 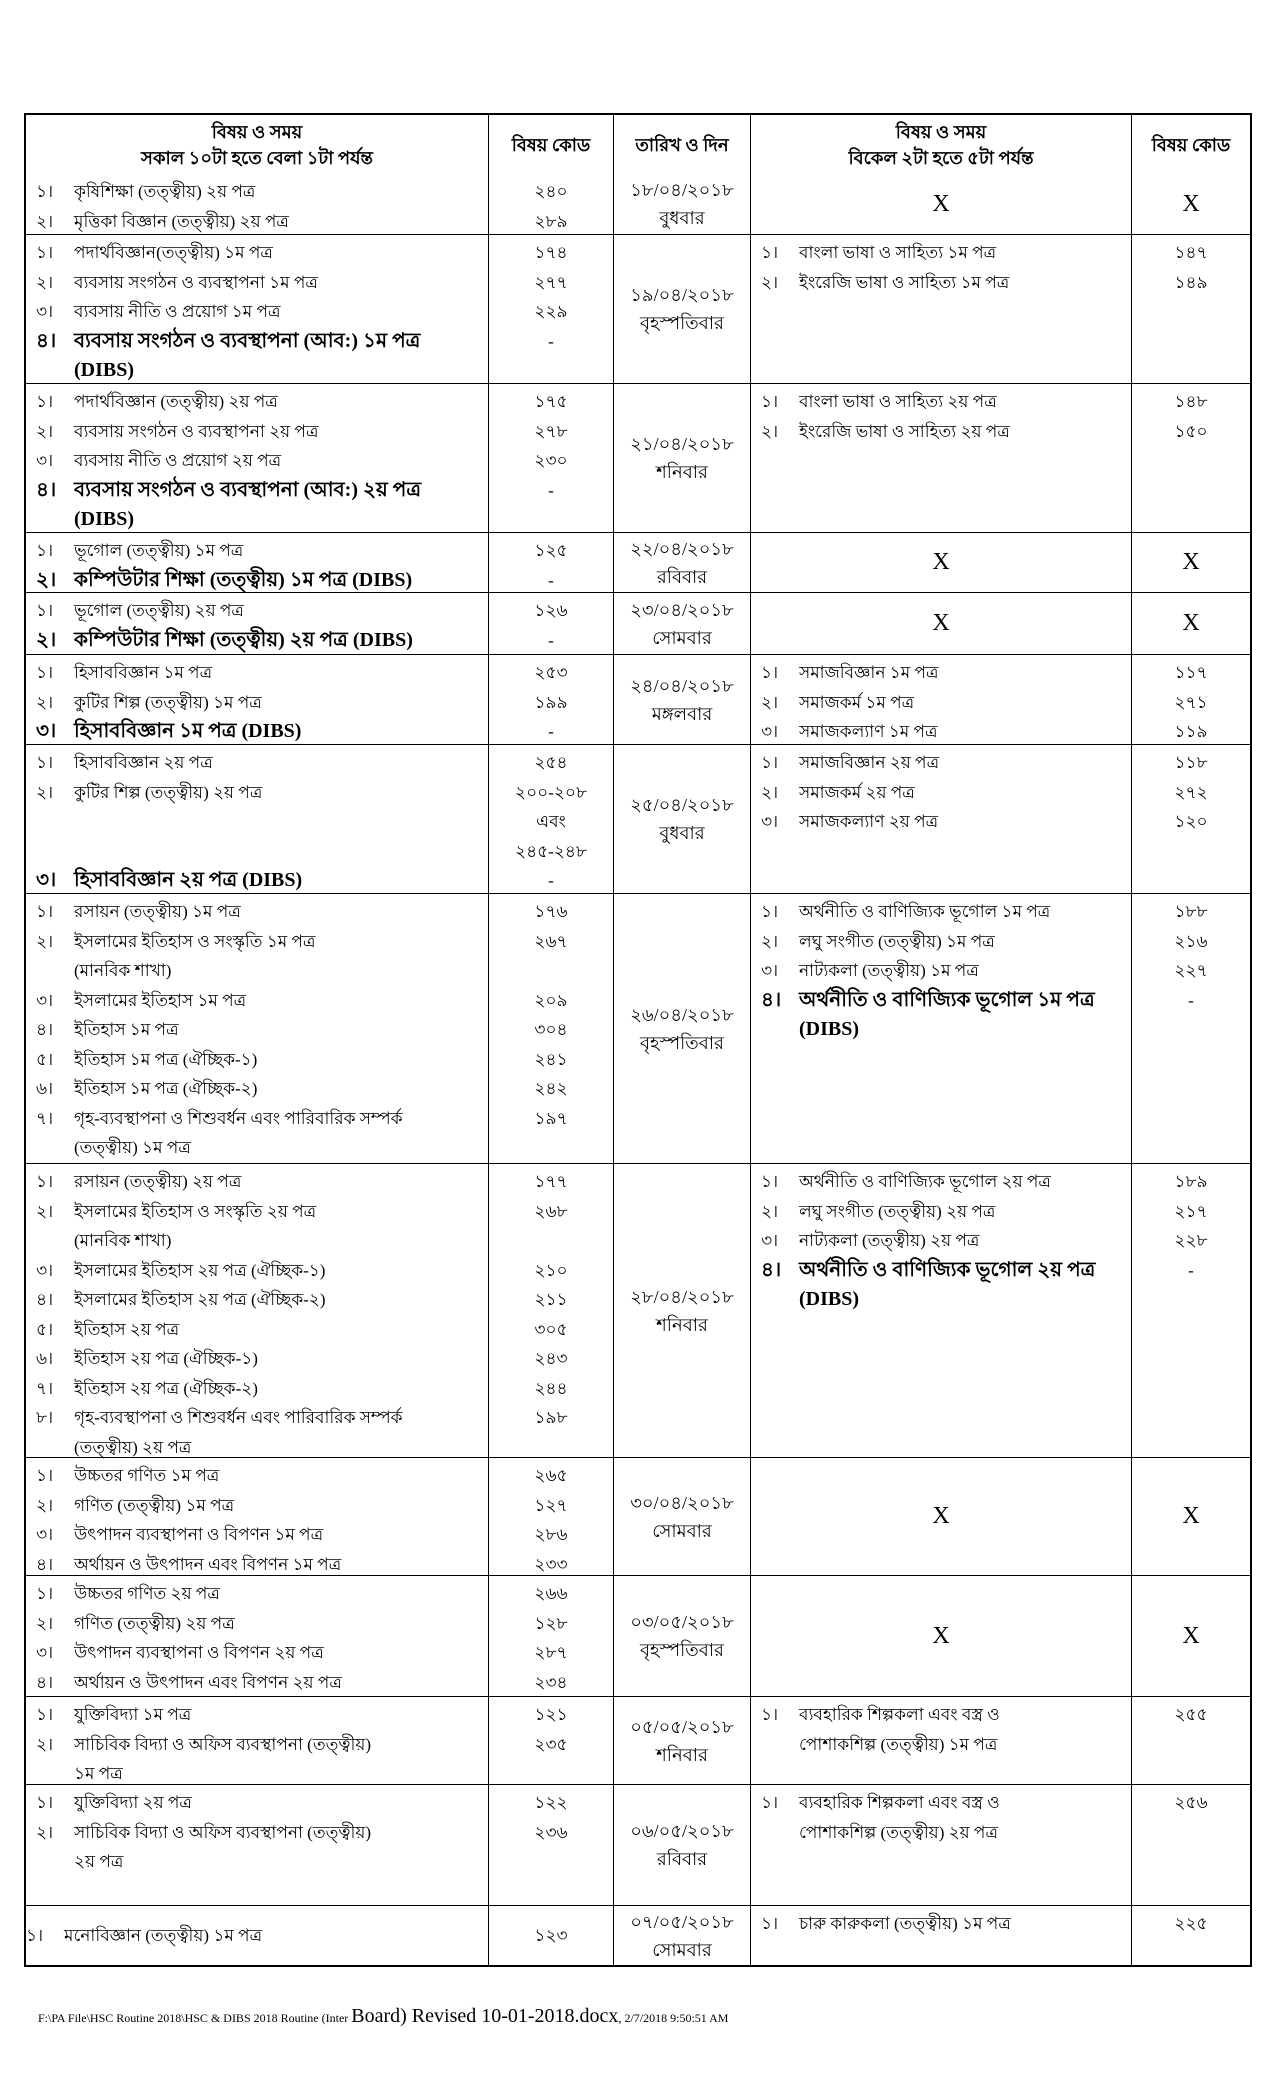 I want to click on subject-name: ইংরেজি ভাষা ও সাহিত্য ১ম পত্র, so click(x=904, y=282).